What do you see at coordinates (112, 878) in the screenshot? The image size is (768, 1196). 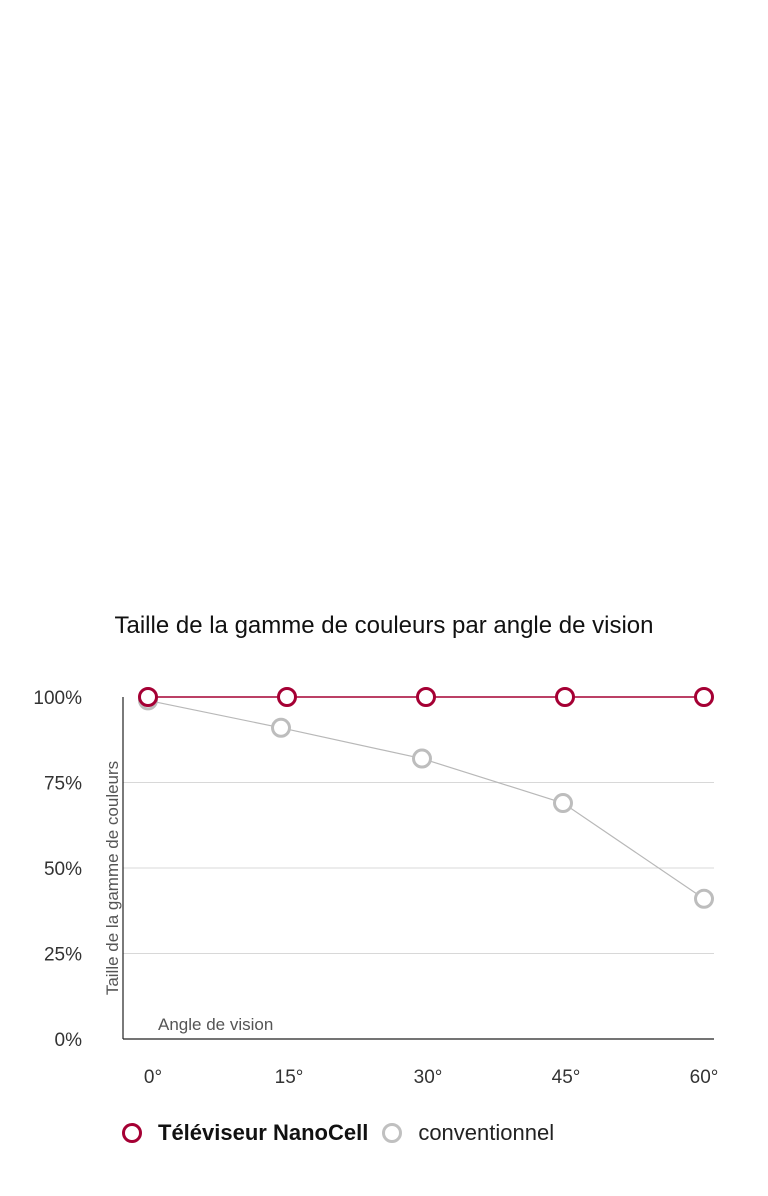 I see `y-axis-label: Taille de la gamme de couleurs` at bounding box center [112, 878].